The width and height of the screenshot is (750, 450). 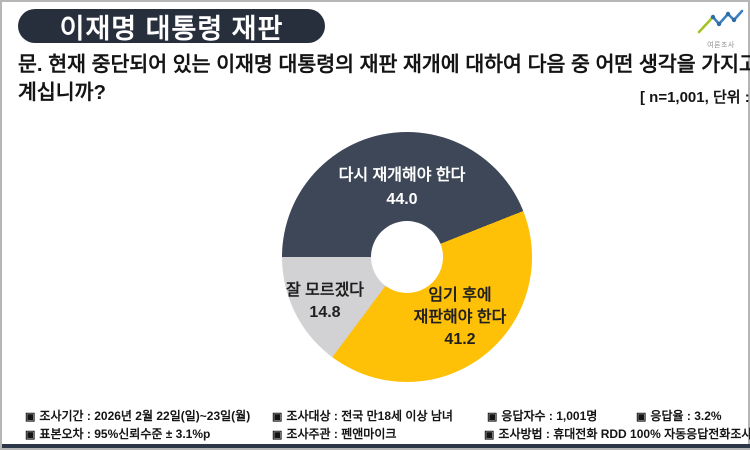 What do you see at coordinates (325, 312) in the screenshot?
I see `slice-value: 14.8` at bounding box center [325, 312].